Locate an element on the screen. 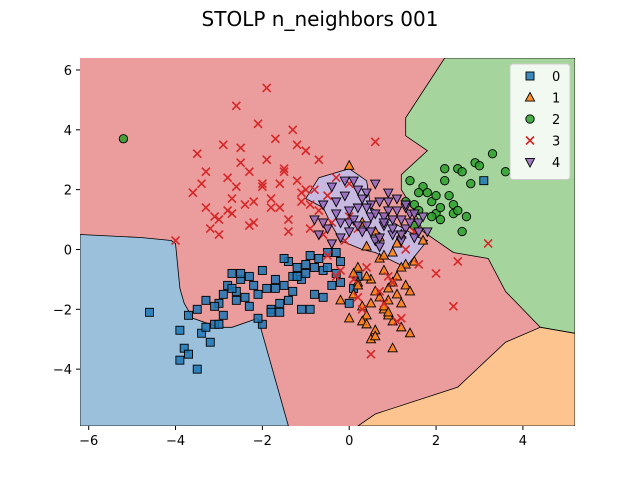 This screenshot has height=480, width=640. y-tick-label: 4 is located at coordinates (68, 131).